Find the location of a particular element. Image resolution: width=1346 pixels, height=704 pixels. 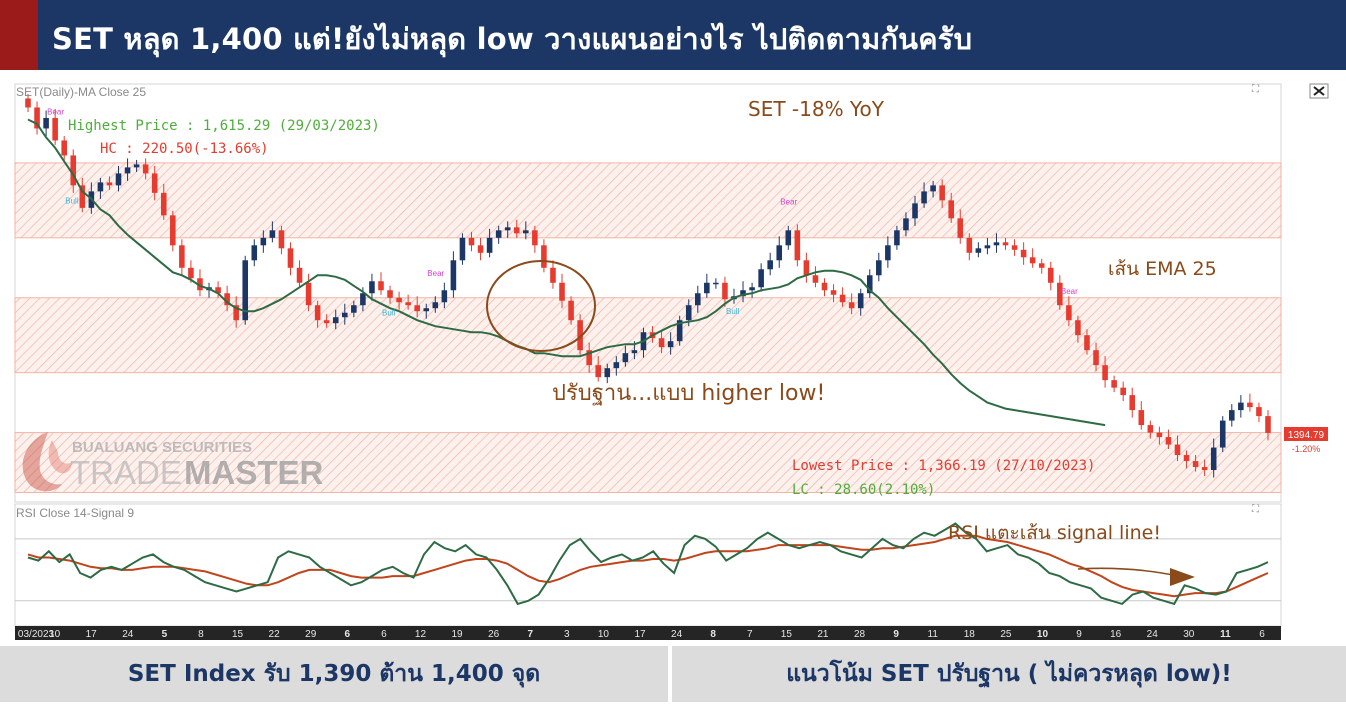

bear-signal-label: Bear is located at coordinates (1069, 291).